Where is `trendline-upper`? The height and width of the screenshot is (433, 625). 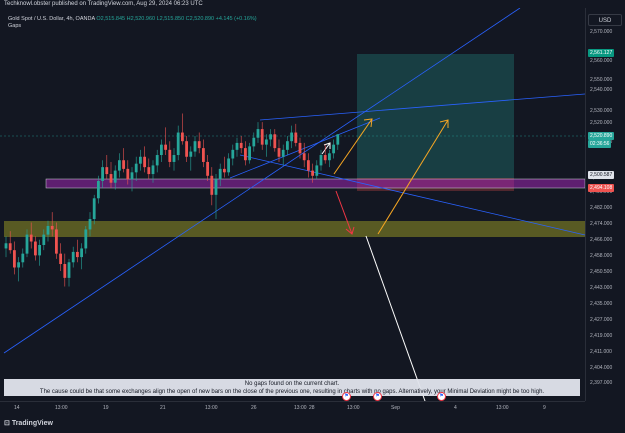 trendline-upper is located at coordinates (422, 107).